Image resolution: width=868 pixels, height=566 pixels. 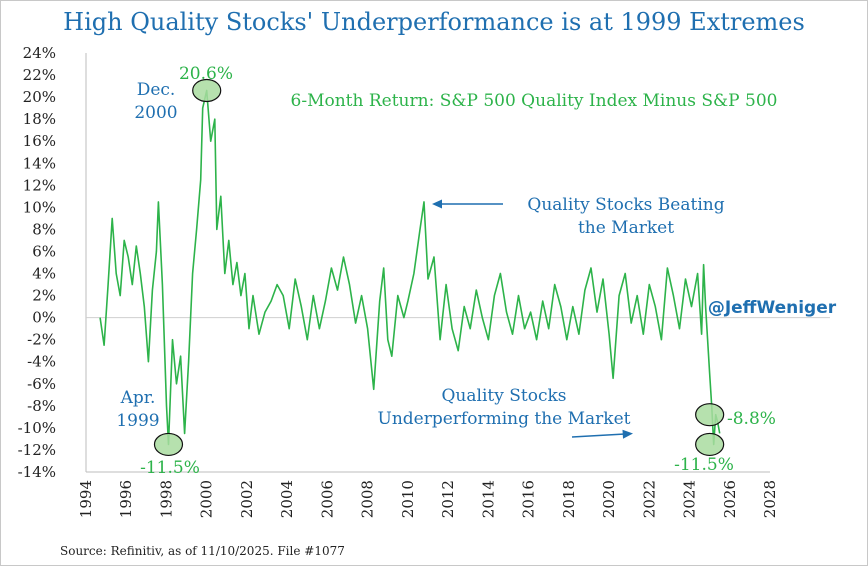 I want to click on beating-annotation: Quality Stocks Beating the Market, so click(x=625, y=216).